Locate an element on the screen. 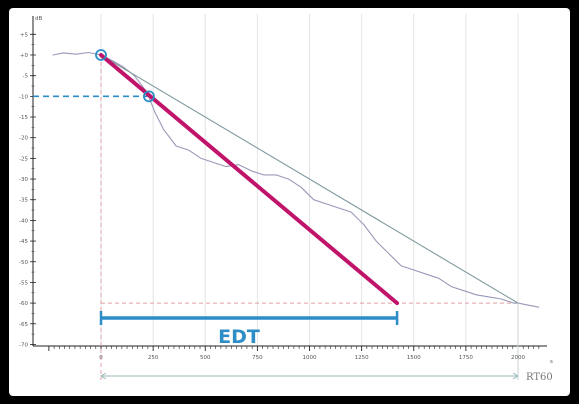  y-tick-label-13: -60 is located at coordinates (23, 304).